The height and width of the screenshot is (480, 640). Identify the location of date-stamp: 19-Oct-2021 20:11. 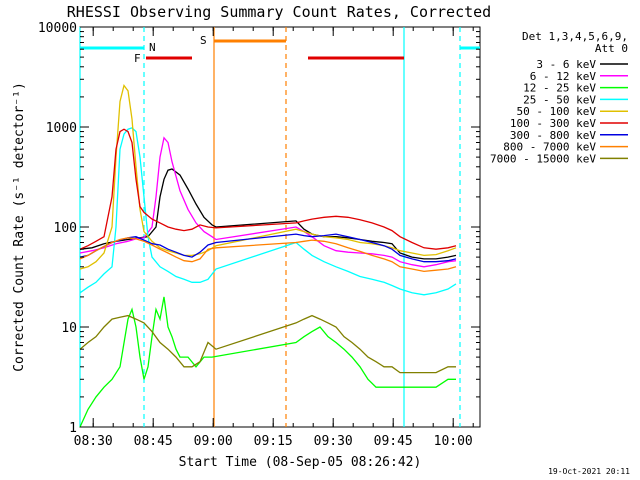
(589, 471).